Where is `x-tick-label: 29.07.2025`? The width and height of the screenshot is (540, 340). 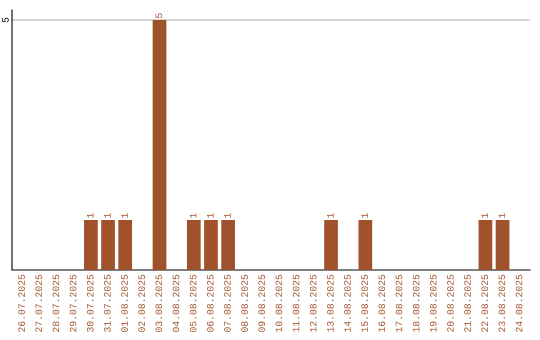
x-tick-label: 29.07.2025 is located at coordinates (73, 303).